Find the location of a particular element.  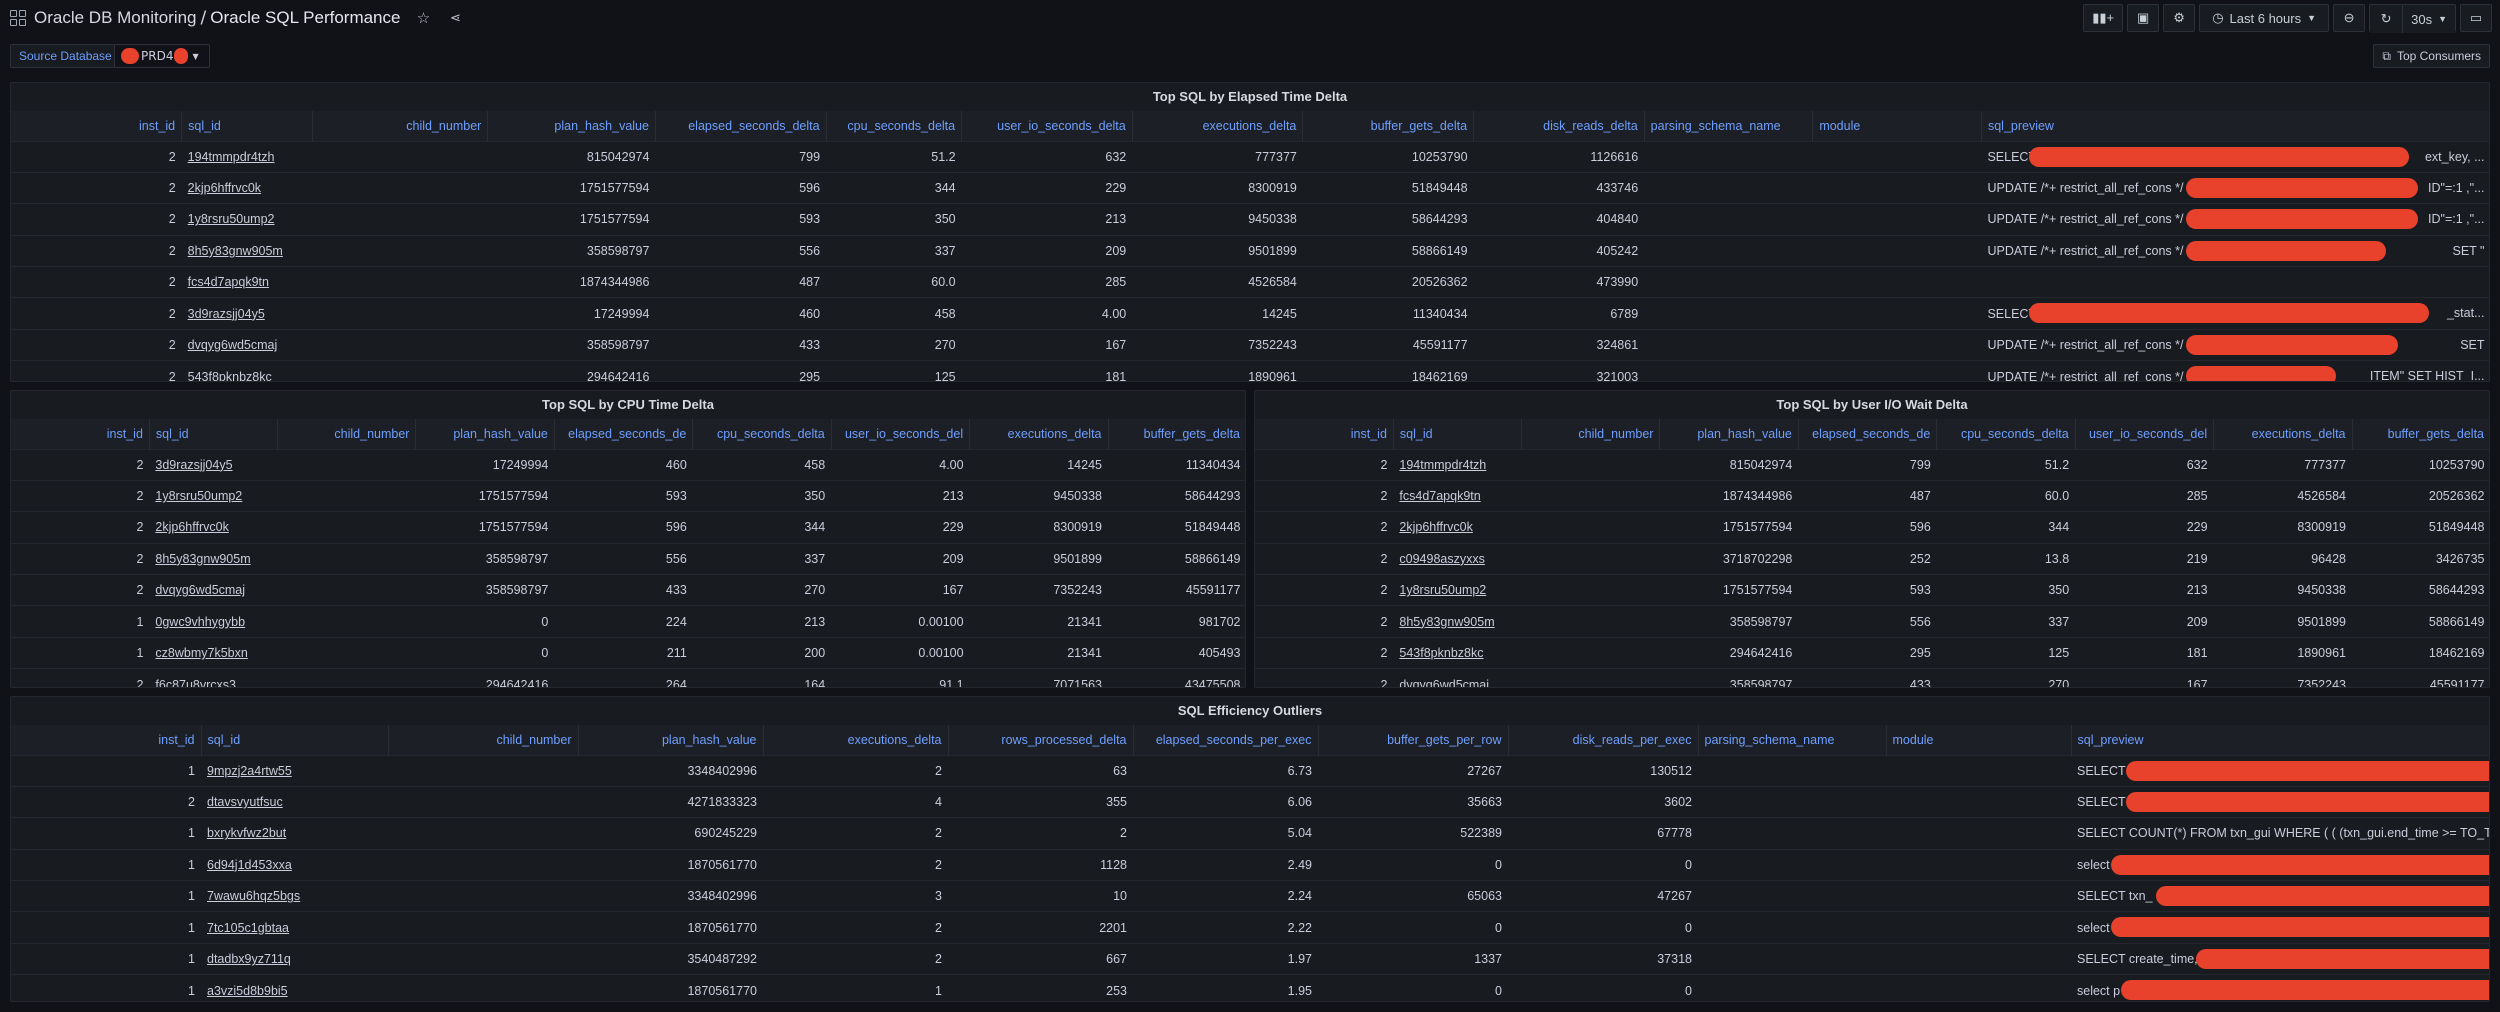

refresh-interval-picker: 30s ▼ is located at coordinates (2428, 19).